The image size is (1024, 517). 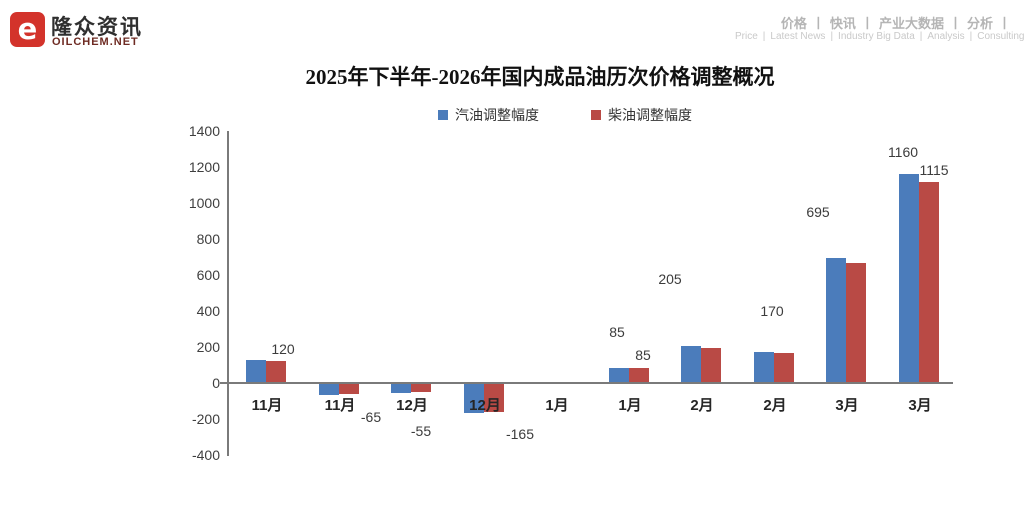 I want to click on nav-item-en: Consulting, so click(x=1000, y=36).